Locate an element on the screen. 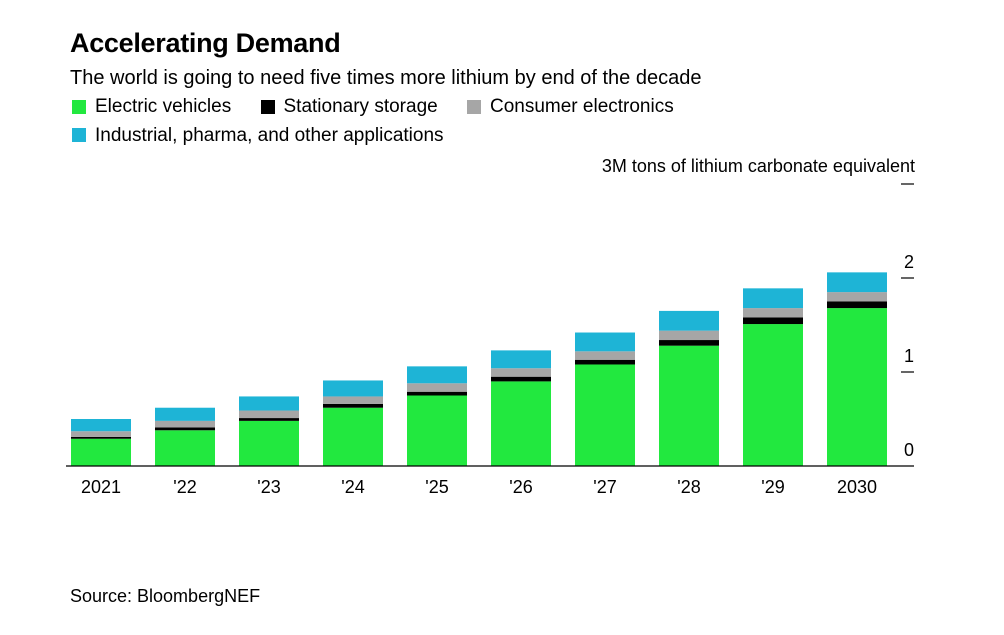 This screenshot has height=635, width=1004. x-tick-label: 2030 is located at coordinates (857, 487).